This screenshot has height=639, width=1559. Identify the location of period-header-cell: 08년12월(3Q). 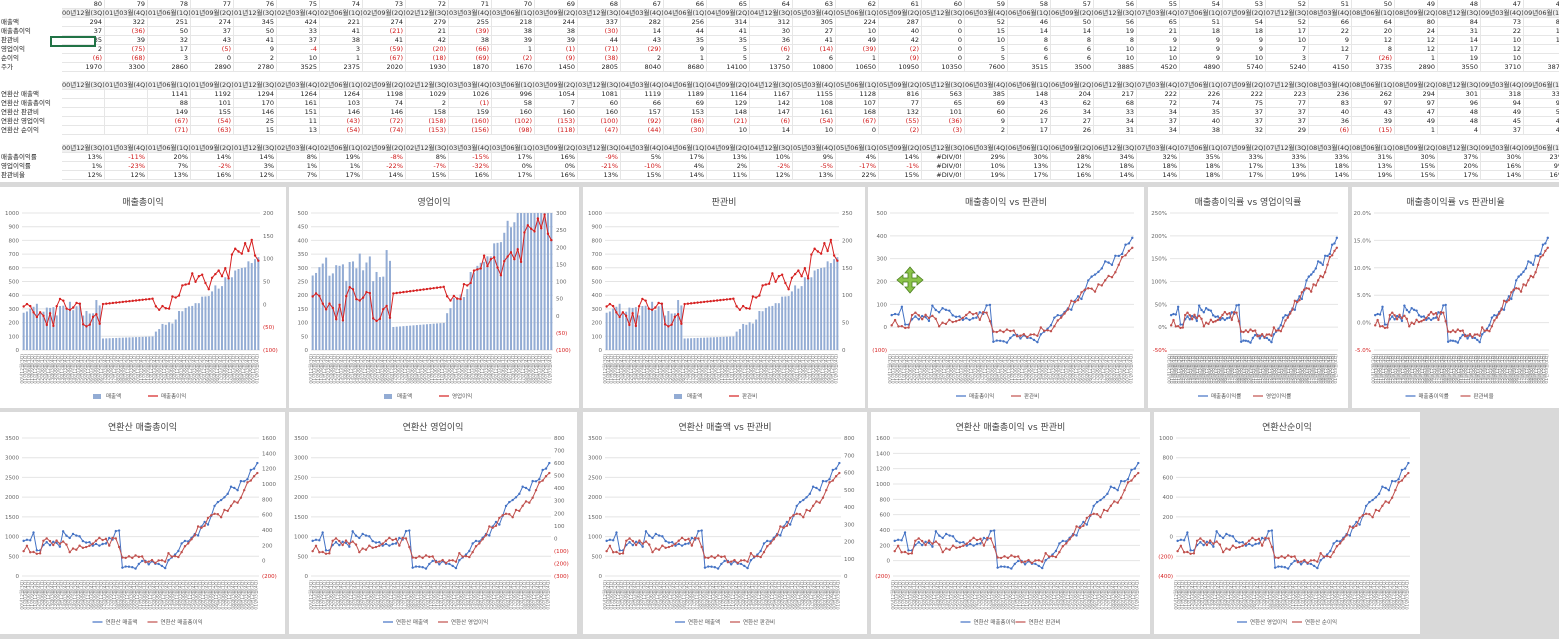
(1459, 148).